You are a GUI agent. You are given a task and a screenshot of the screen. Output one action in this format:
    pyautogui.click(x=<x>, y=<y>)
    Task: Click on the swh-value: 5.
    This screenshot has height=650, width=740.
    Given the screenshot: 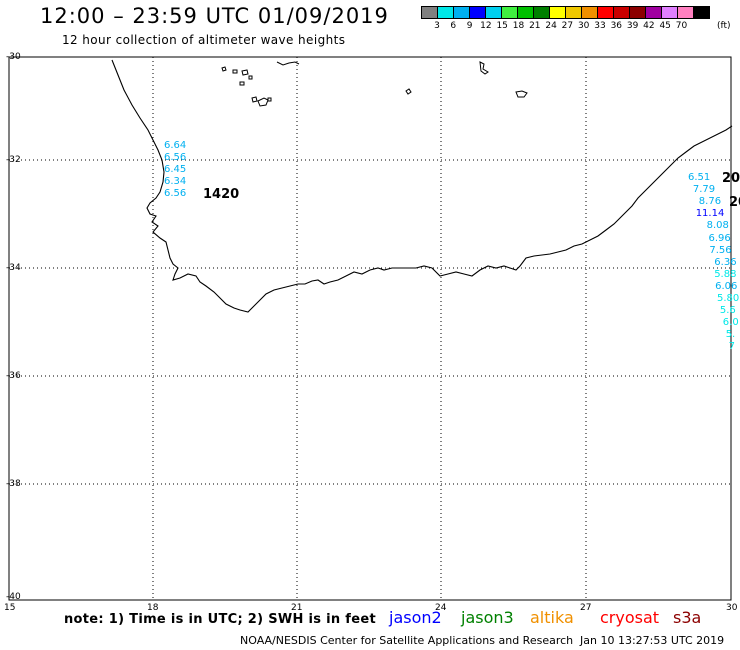 What is the action you would take?
    pyautogui.click(x=730, y=335)
    